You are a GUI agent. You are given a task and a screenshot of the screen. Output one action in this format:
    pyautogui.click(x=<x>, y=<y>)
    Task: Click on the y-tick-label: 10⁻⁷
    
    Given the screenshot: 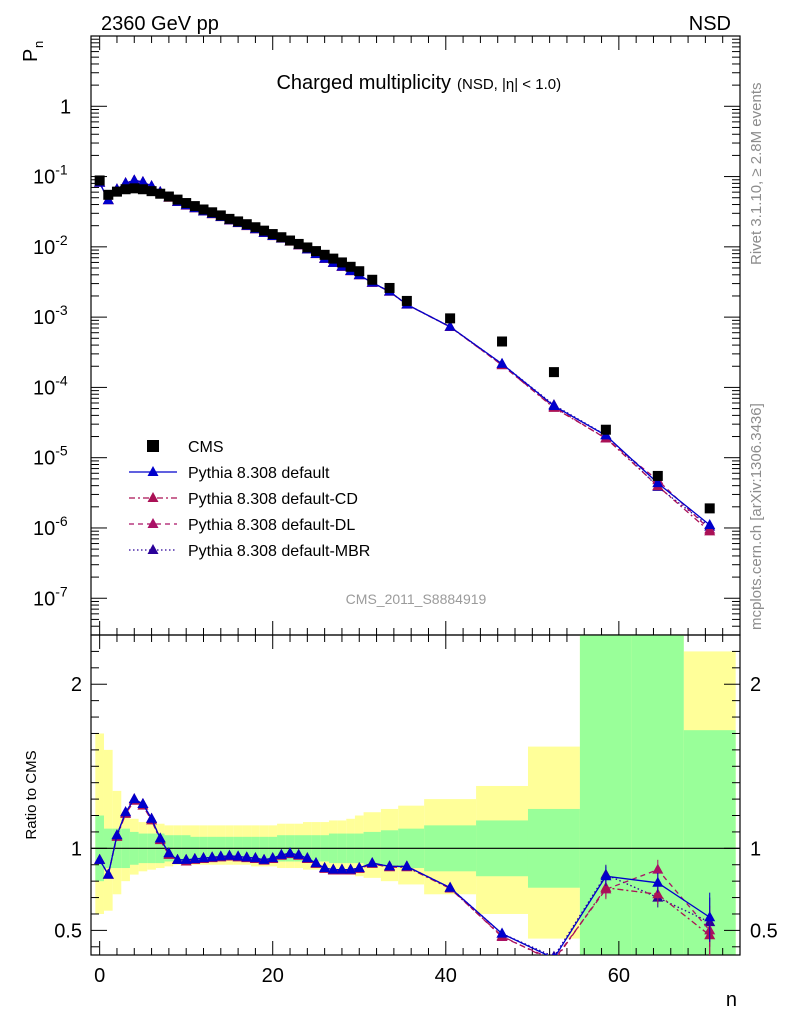 What is the action you would take?
    pyautogui.click(x=50, y=596)
    